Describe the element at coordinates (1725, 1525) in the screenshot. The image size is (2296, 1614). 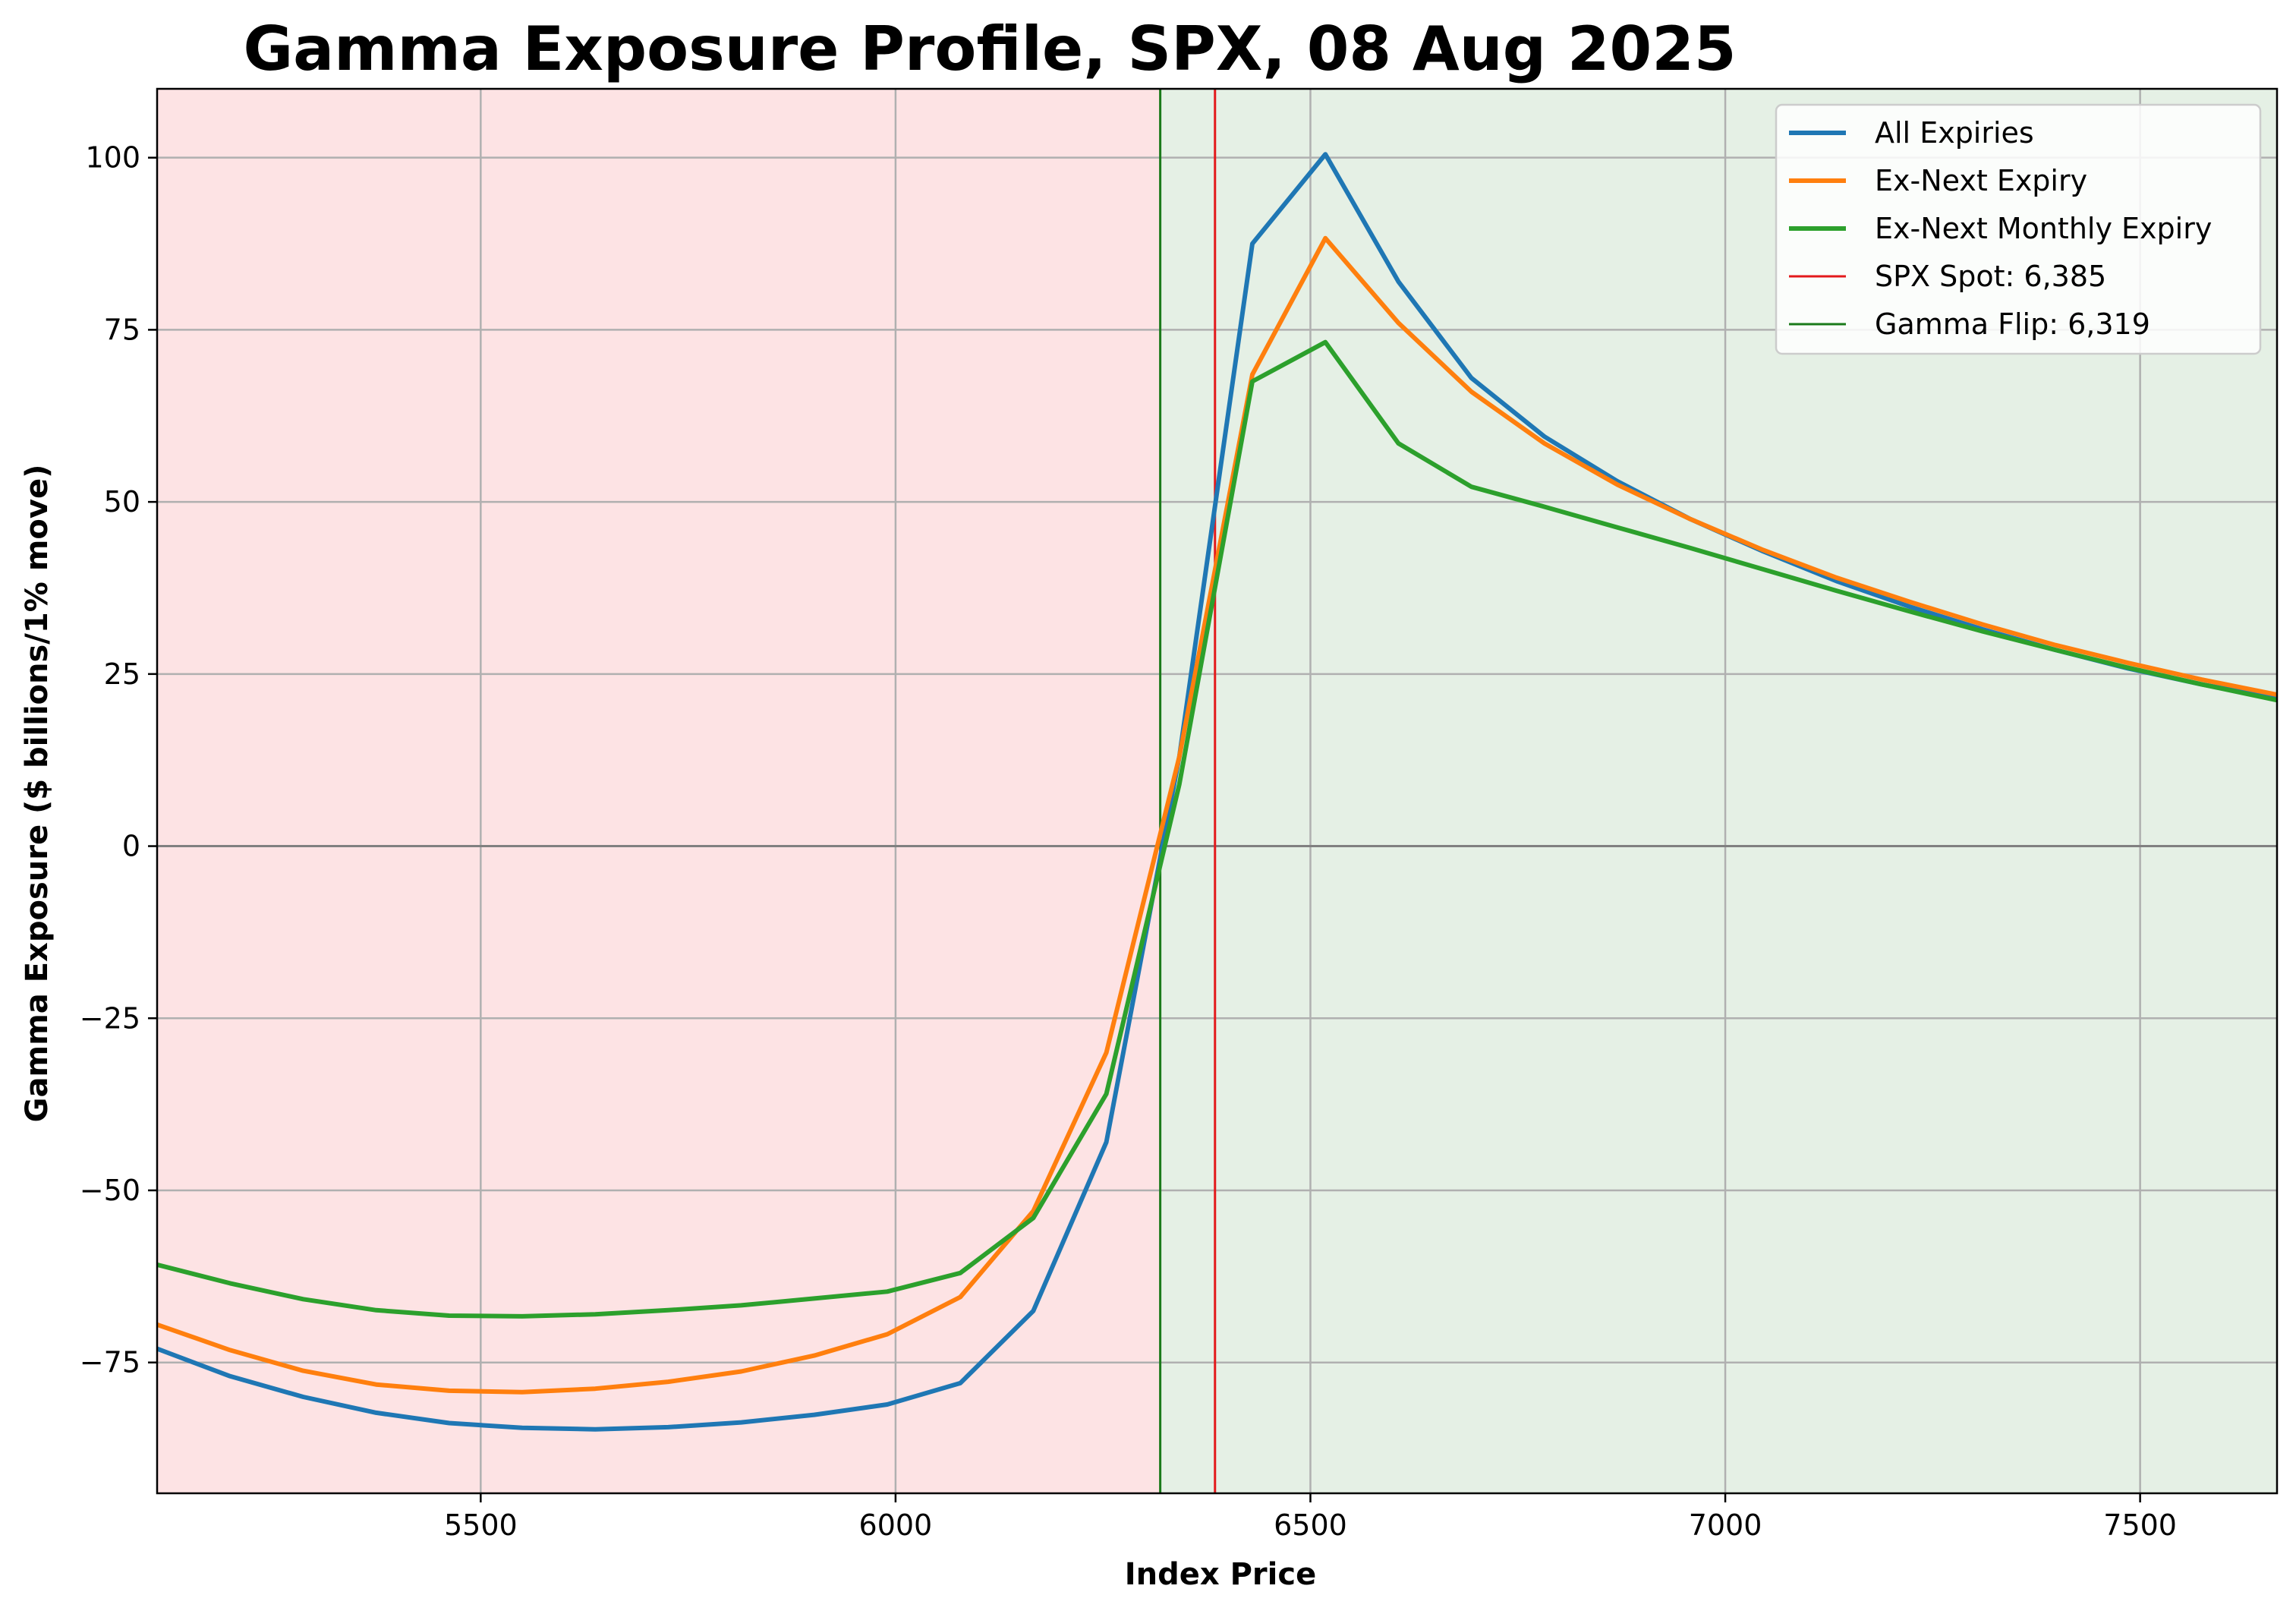
I see `x-tick-label: 7000` at that location.